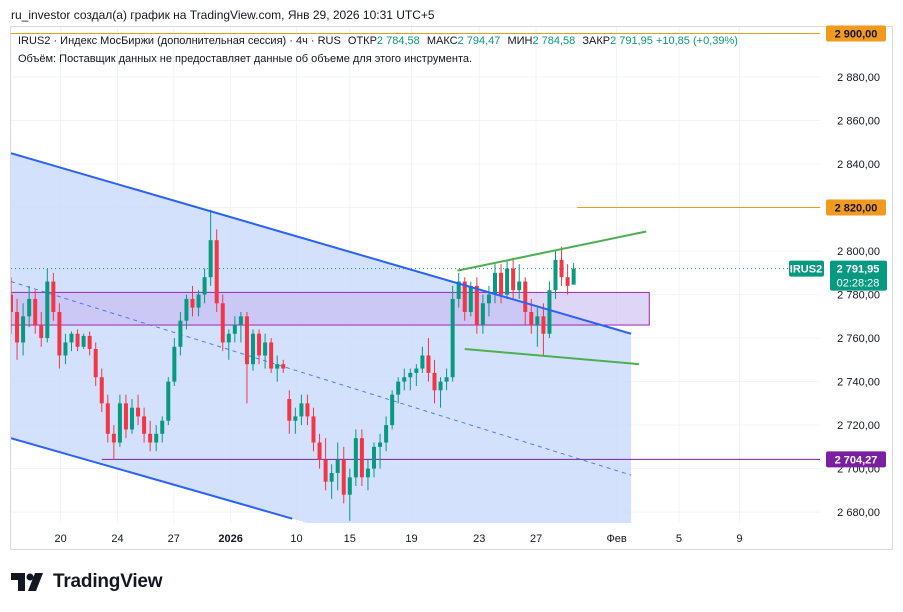  I want to click on y-tick-label: 2 800,00, so click(858, 252).